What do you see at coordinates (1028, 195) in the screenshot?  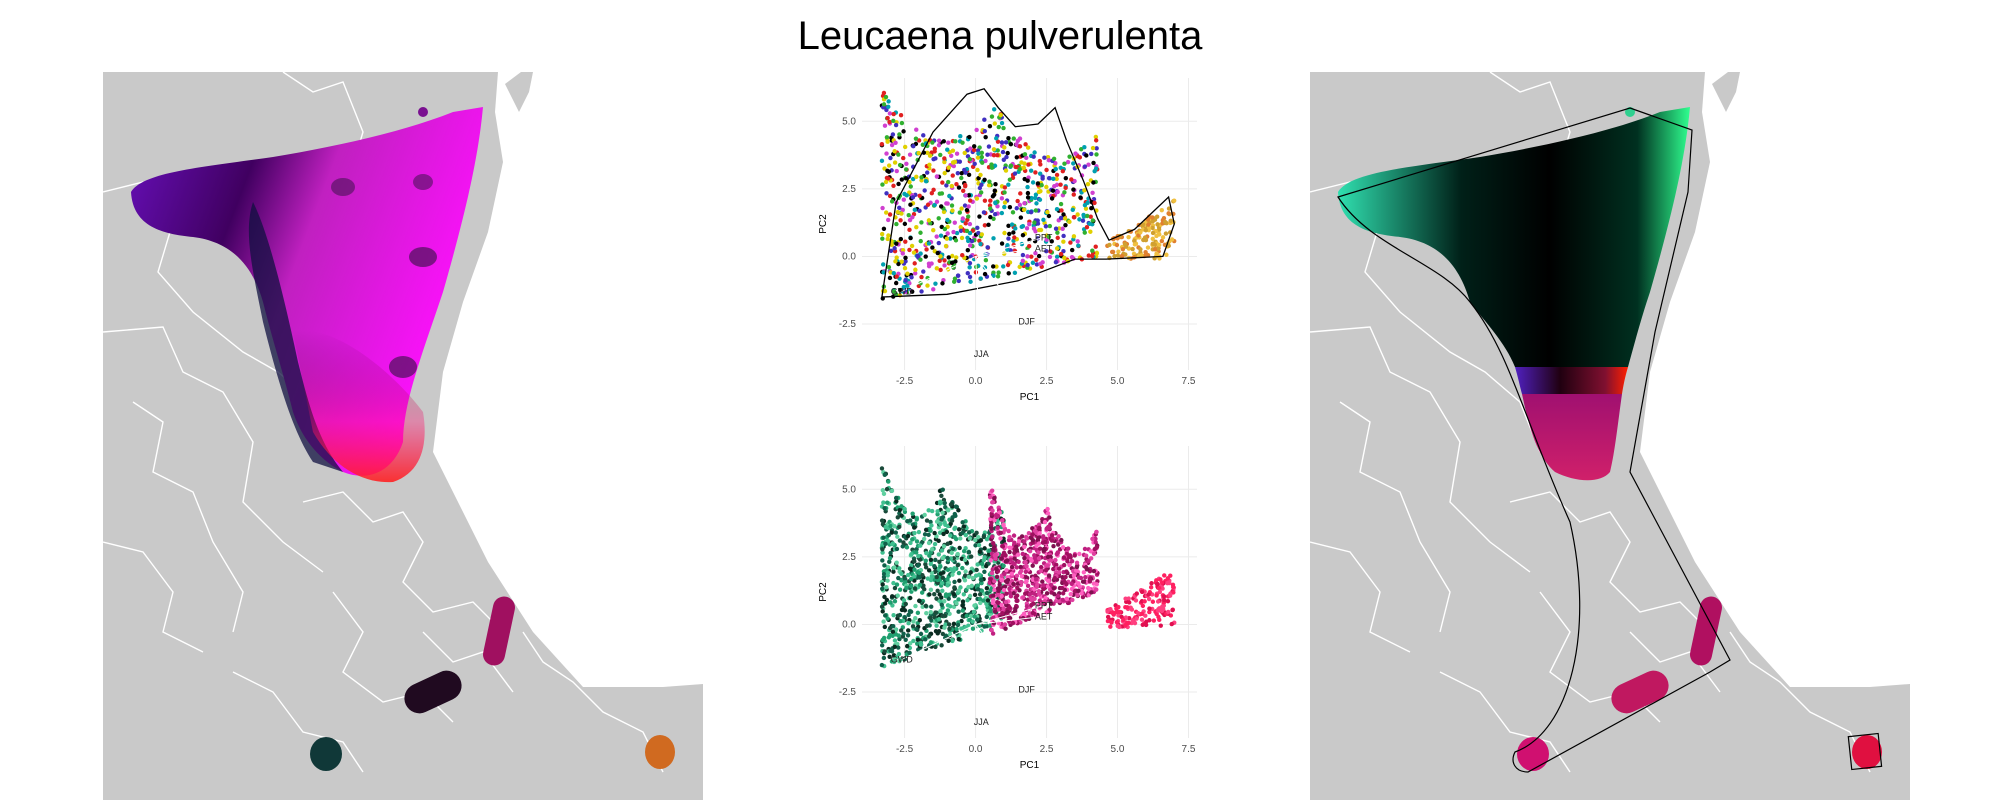 I see `point-cloud` at bounding box center [1028, 195].